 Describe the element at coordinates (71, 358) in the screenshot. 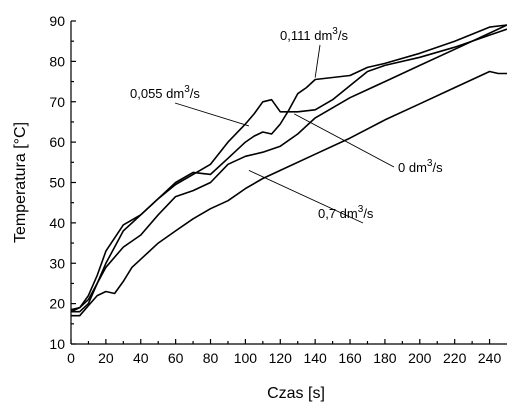

I see `x-tick-label: 0` at that location.